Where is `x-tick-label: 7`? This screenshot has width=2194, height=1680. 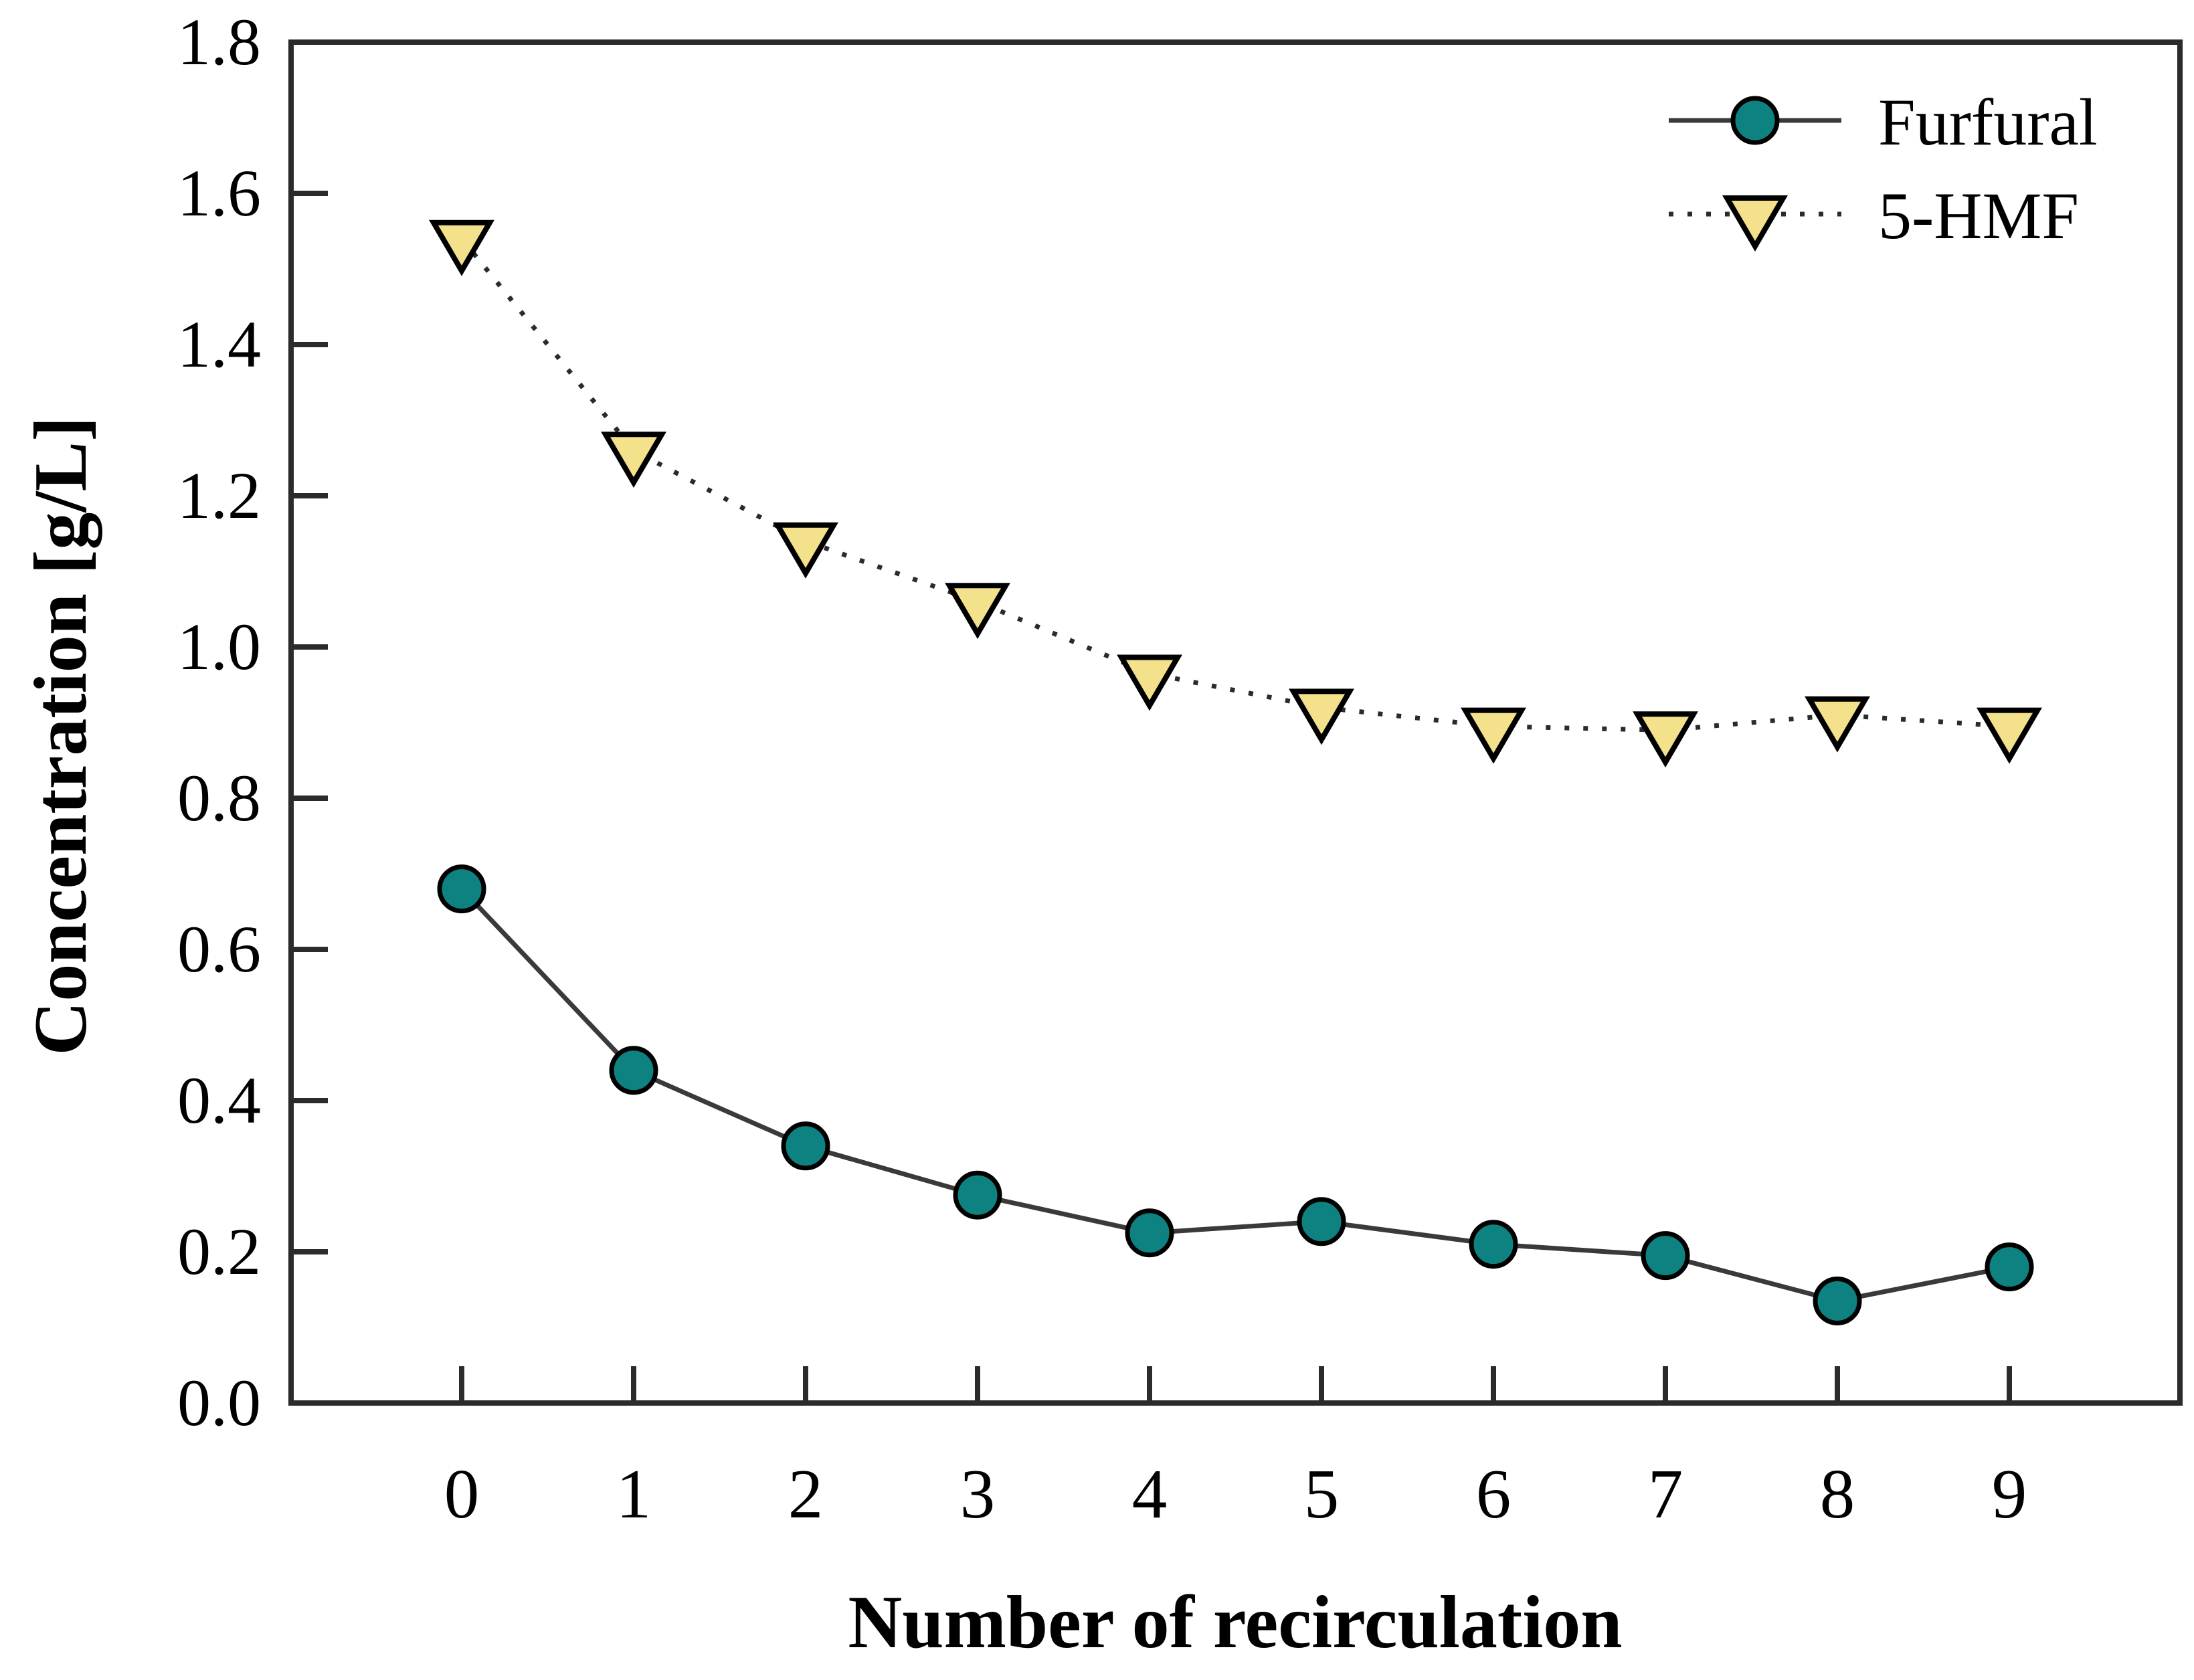 x-tick-label: 7 is located at coordinates (1666, 1494).